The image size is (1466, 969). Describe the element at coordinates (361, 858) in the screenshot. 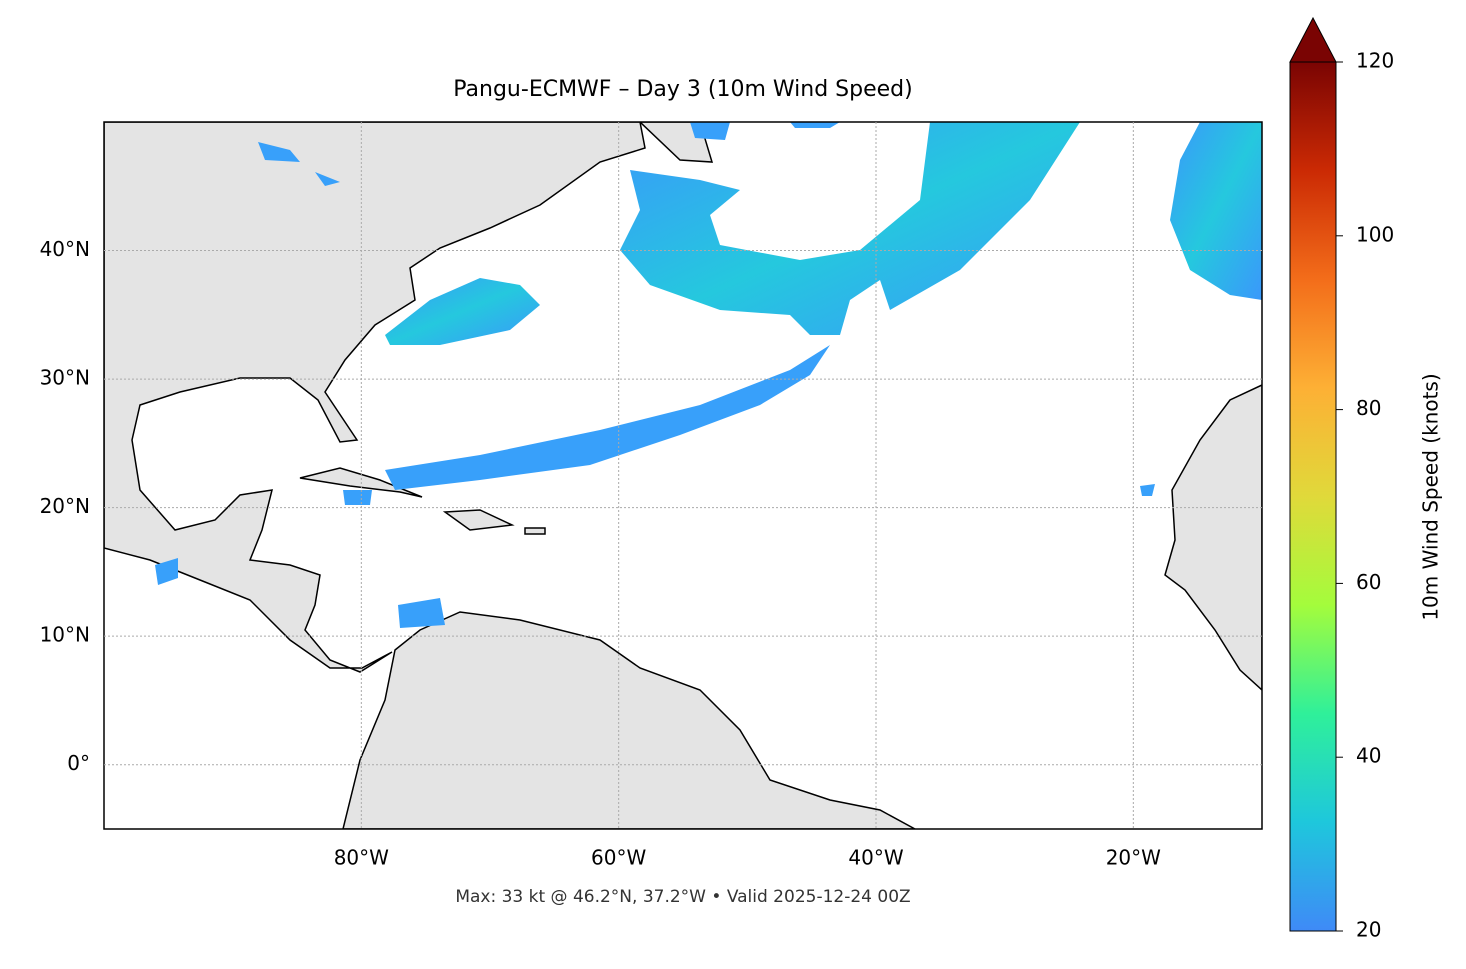

I see `x-tick-label: 80°W` at that location.